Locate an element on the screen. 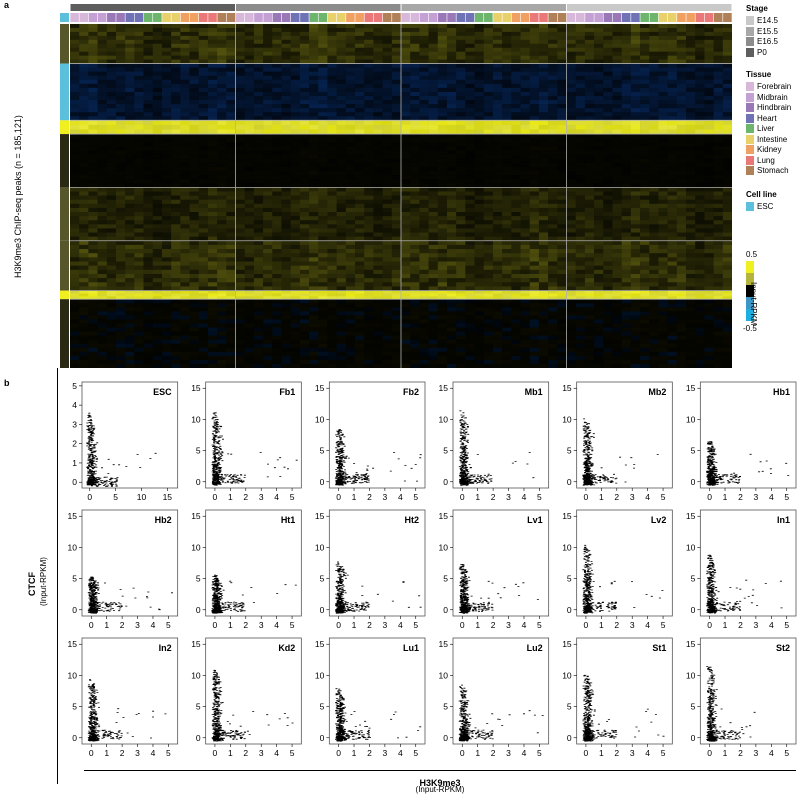 The image size is (800, 794). heatmap-tissue-cell is located at coordinates (258, 17).